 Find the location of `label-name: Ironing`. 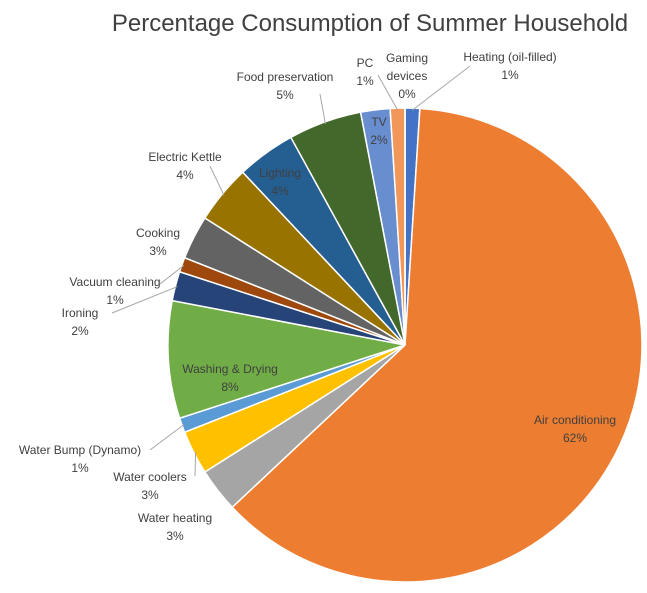

label-name: Ironing is located at coordinates (80, 313).